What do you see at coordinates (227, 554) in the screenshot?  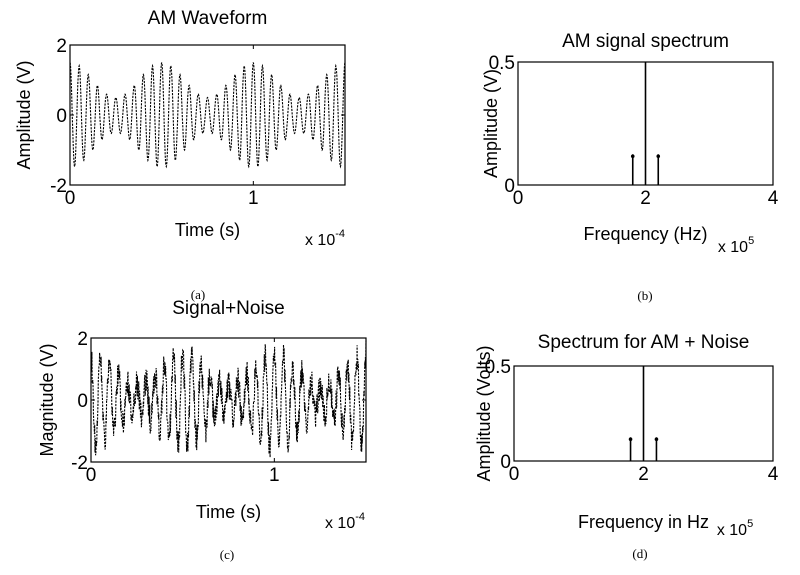 I see `panel-caption: (c)` at bounding box center [227, 554].